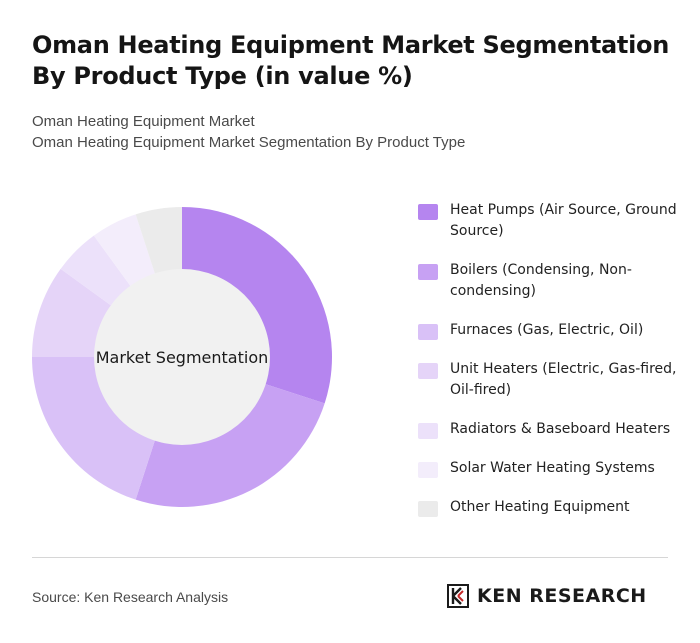  I want to click on donut-center, so click(182, 357).